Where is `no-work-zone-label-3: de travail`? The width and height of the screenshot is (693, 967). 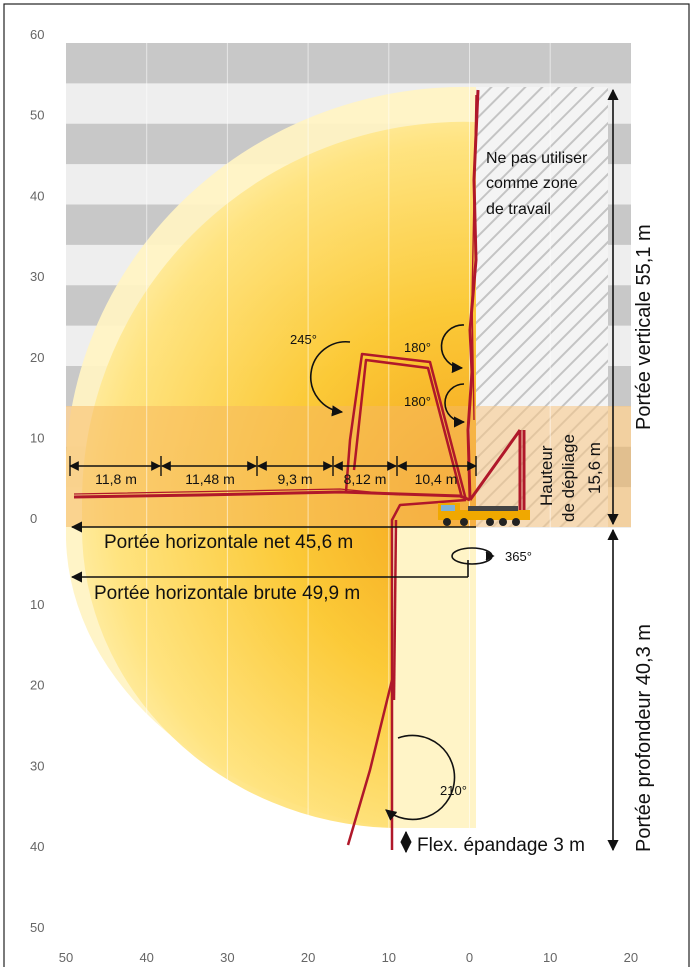 no-work-zone-label-3: de travail is located at coordinates (518, 209).